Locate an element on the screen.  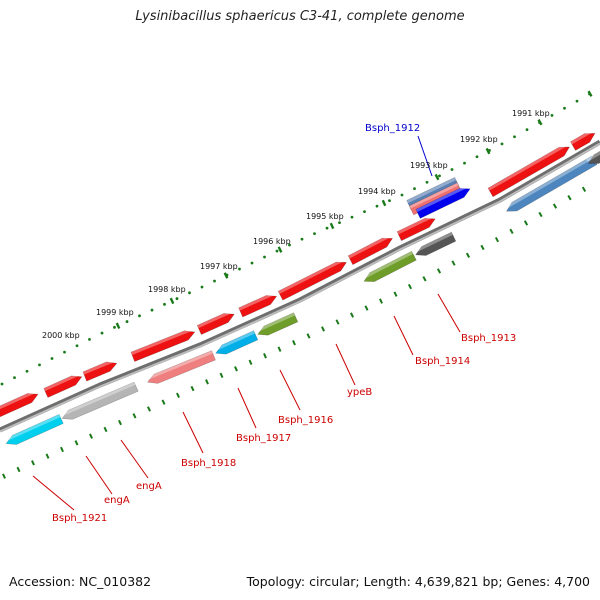
tick-label: 1995 kbp is located at coordinates (325, 216).